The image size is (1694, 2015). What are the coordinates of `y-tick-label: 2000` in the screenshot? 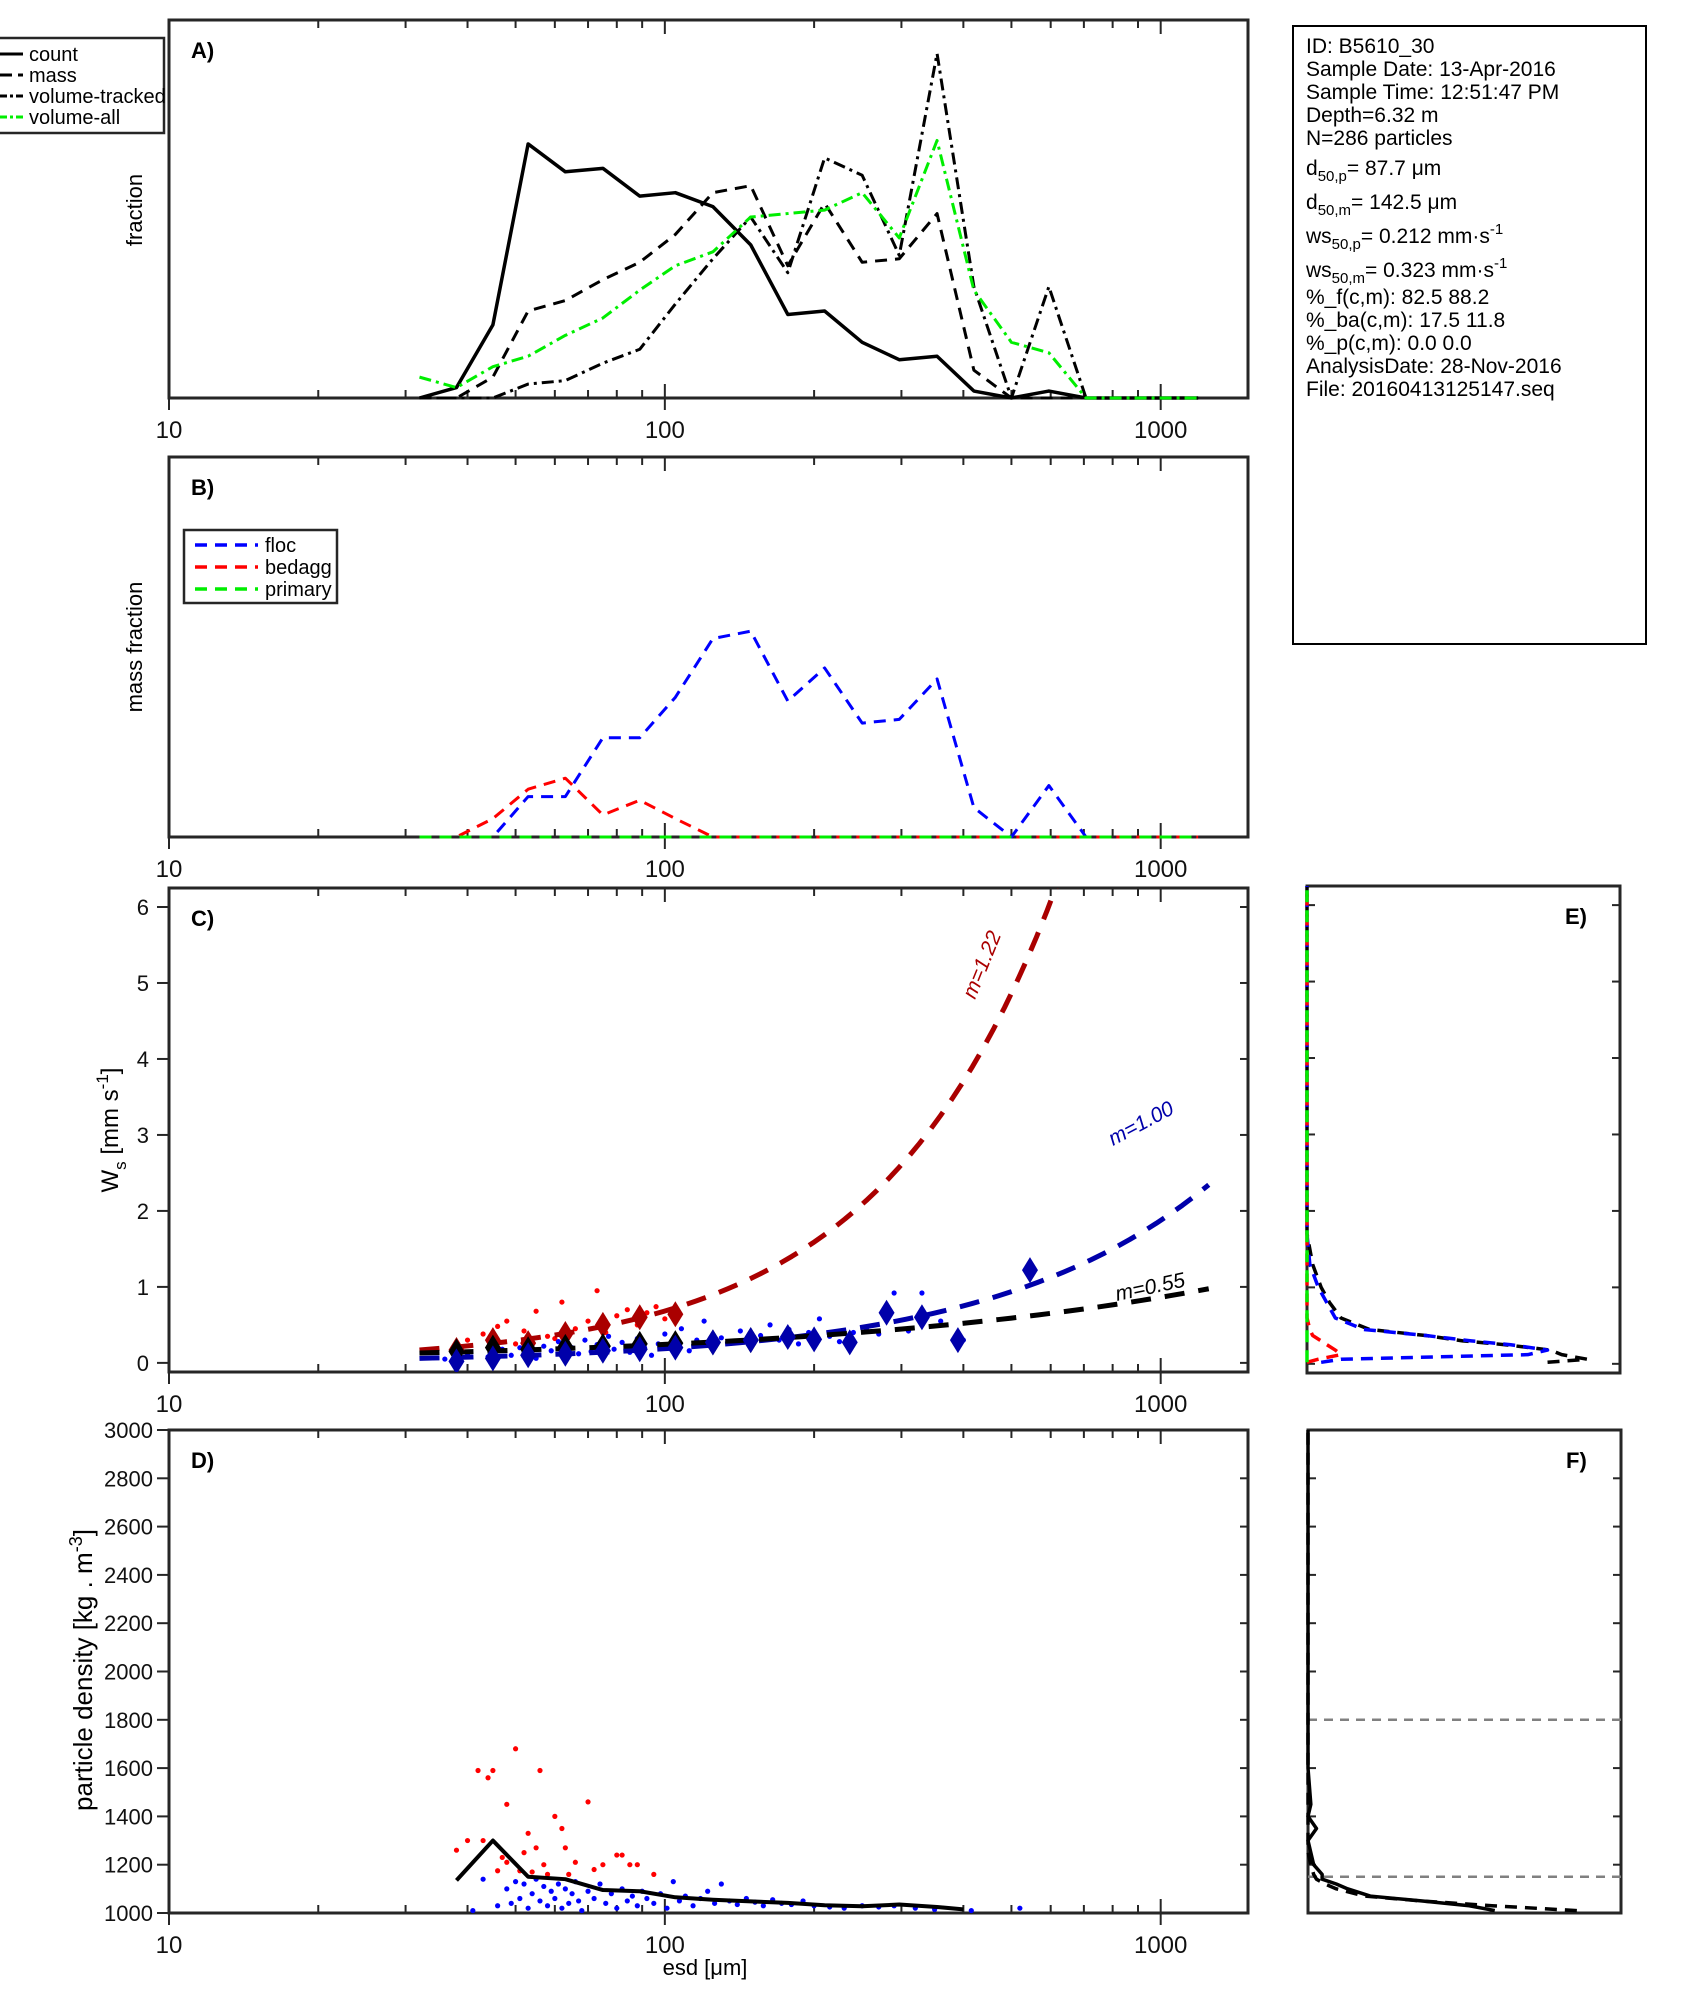 It's located at (128, 1672).